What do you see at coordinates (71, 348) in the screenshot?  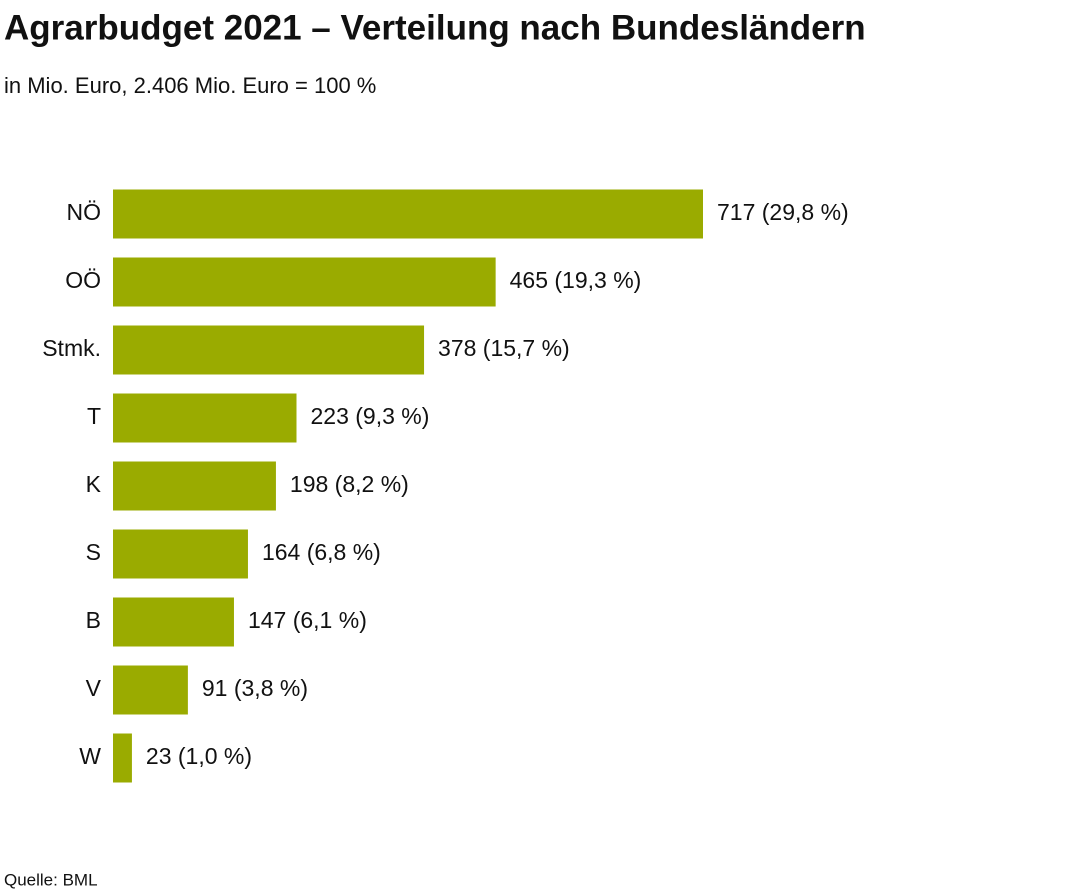 I see `category-label: Stmk.` at bounding box center [71, 348].